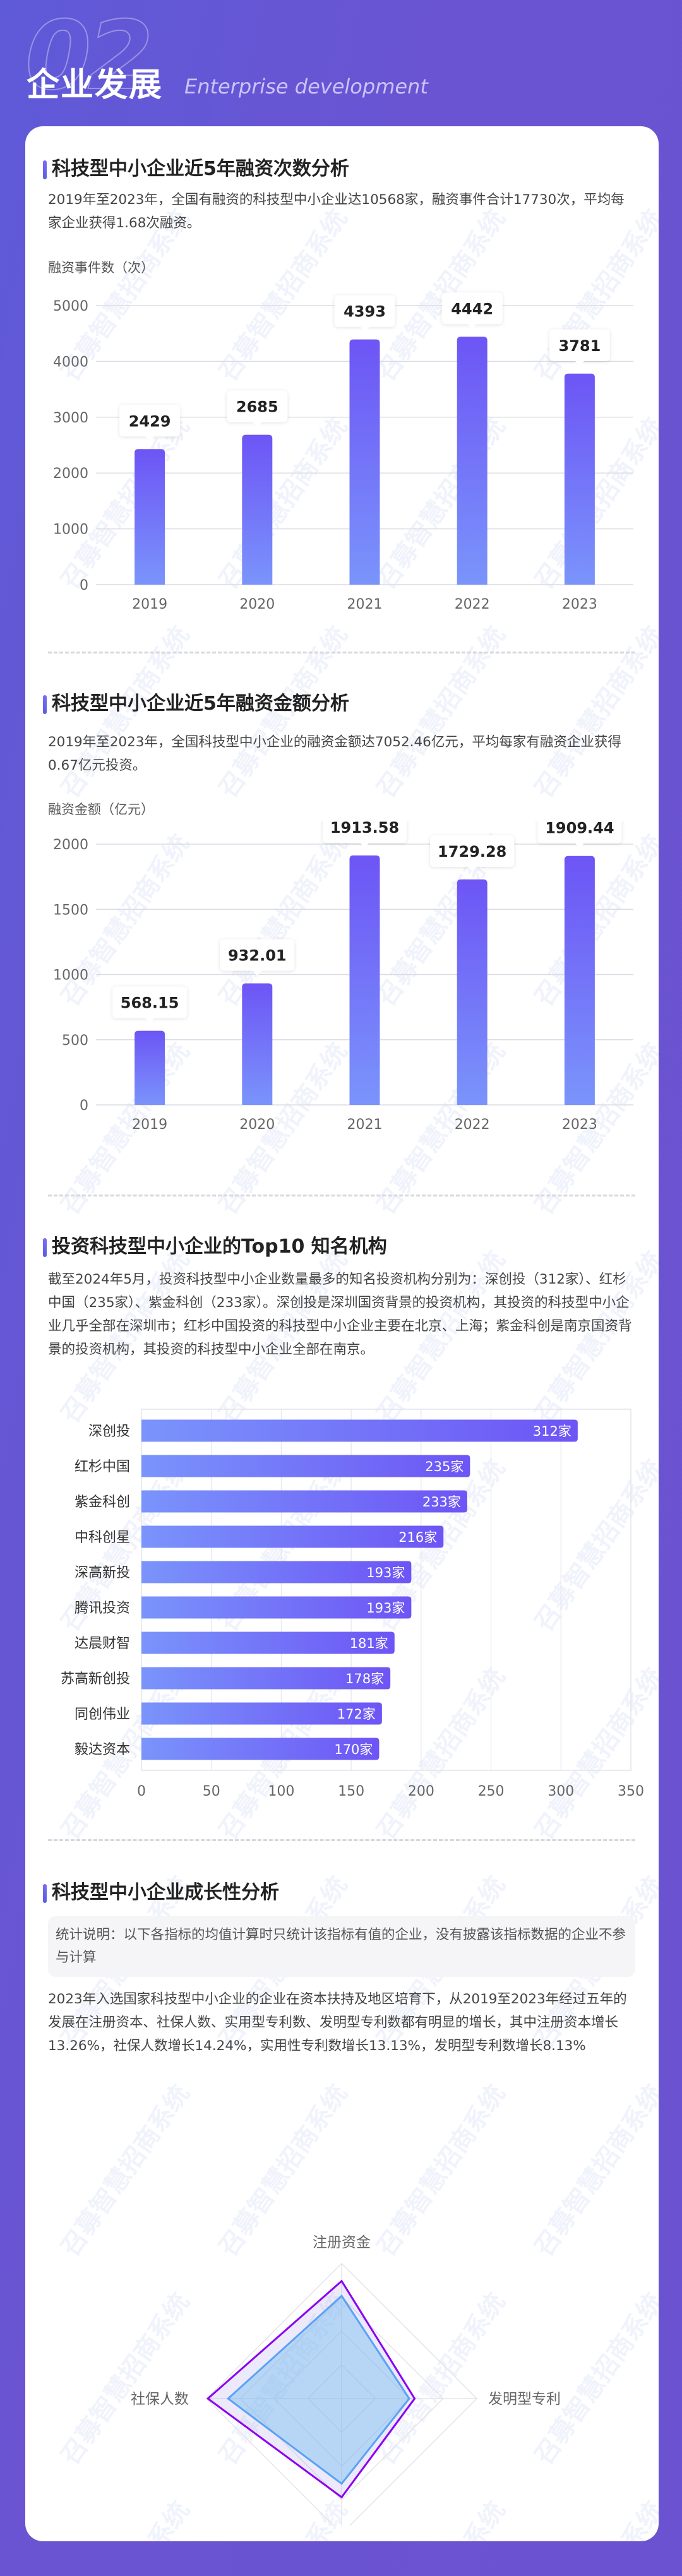  I want to click on category-label: 同创伟业, so click(102, 1714).